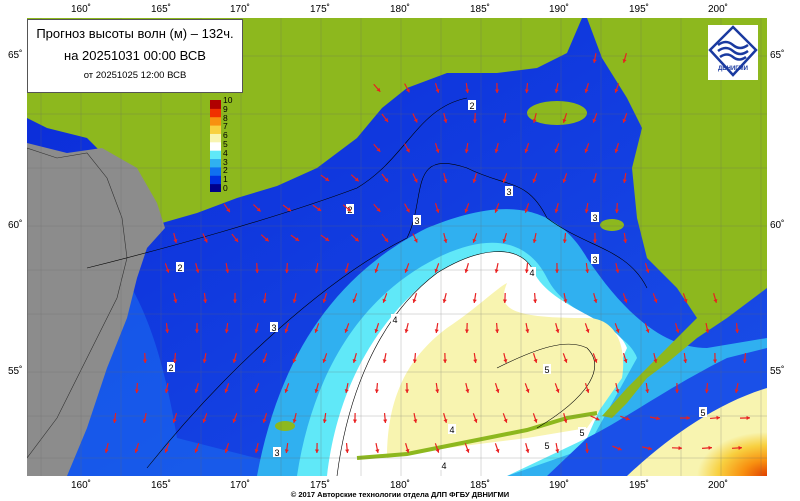 Image resolution: width=800 pixels, height=501 pixels. I want to click on contour-label: 4, so click(451, 430).